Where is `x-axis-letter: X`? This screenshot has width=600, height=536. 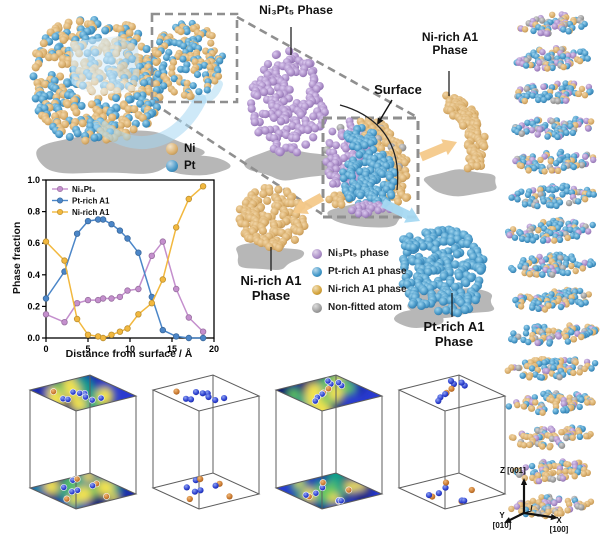
x-axis-letter: X is located at coordinates (559, 520).